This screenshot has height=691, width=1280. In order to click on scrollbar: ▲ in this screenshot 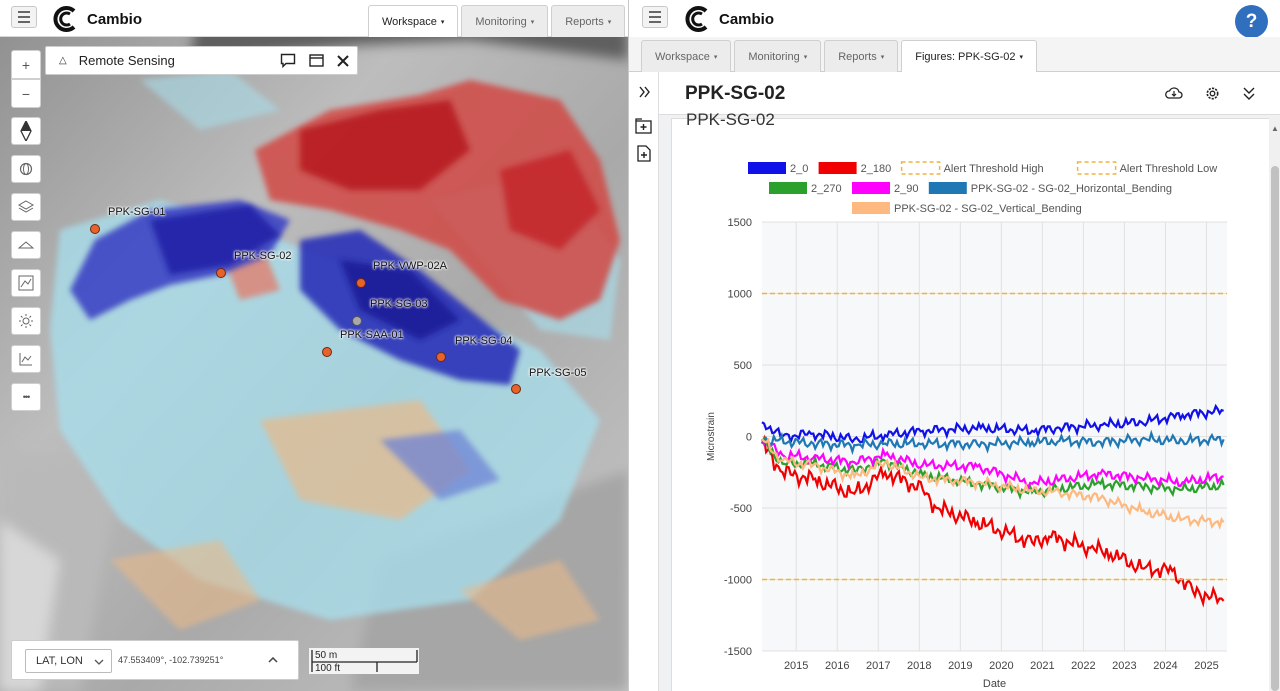, I will do `click(1274, 404)`.